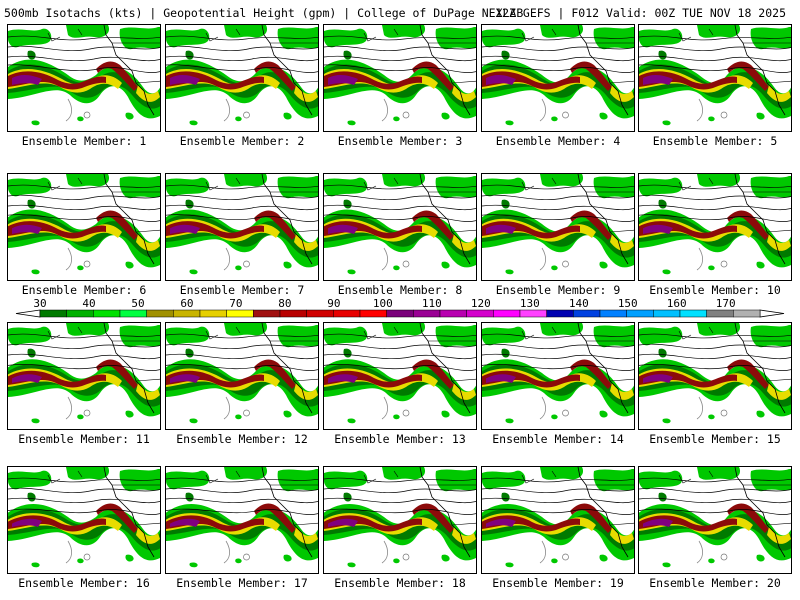 Image resolution: width=800 pixels, height=600 pixels. What do you see at coordinates (242, 141) in the screenshot?
I see `ensemble-member-label: Ensemble Member: 2` at bounding box center [242, 141].